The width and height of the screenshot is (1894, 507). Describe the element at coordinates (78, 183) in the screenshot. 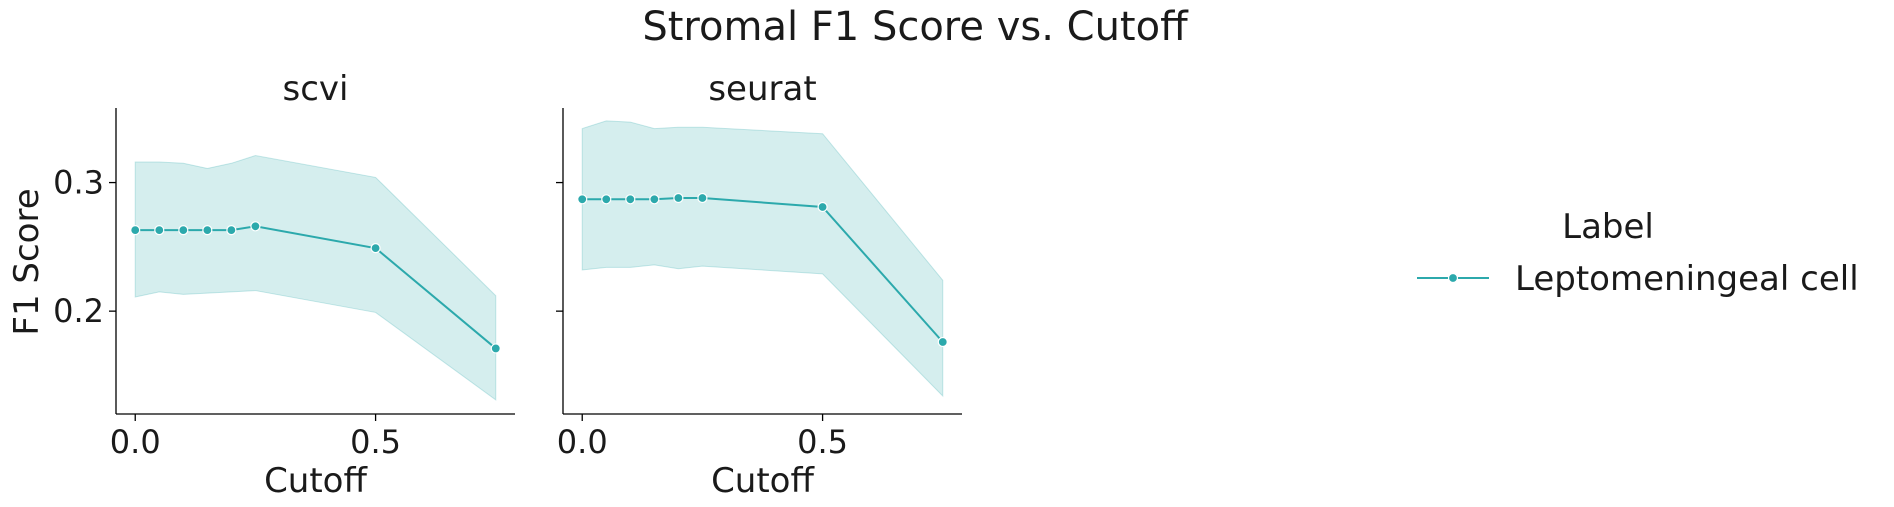

I see `y-tick-label: 0.3` at that location.